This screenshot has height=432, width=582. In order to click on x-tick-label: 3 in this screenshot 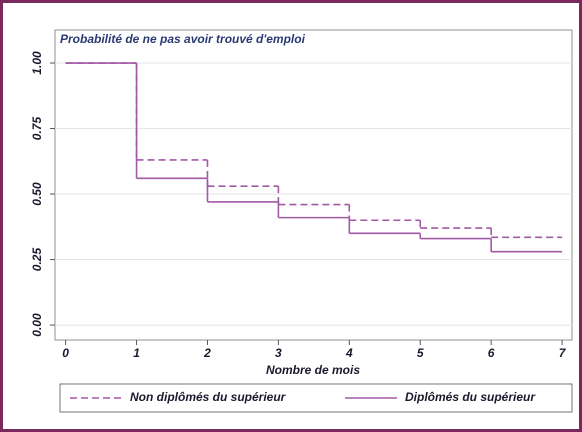, I will do `click(278, 353)`.